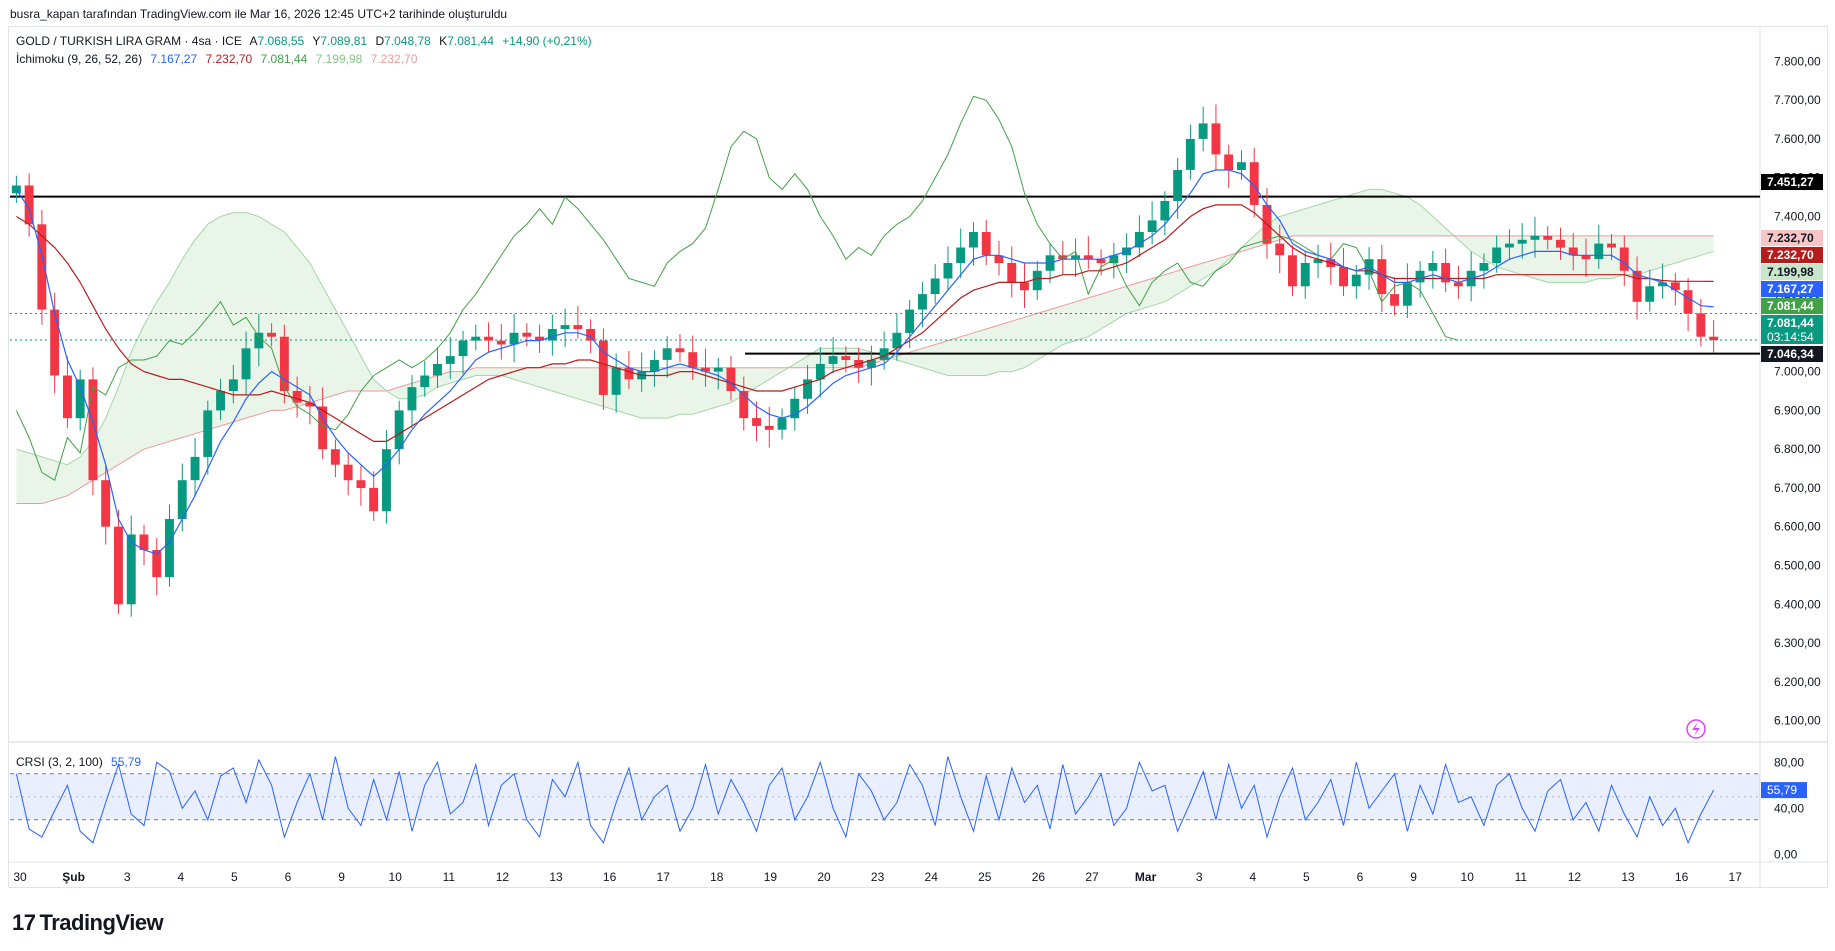 This screenshot has width=1835, height=951. Describe the element at coordinates (1797, 488) in the screenshot. I see `price-axis-tick-label: 6.700,00` at that location.